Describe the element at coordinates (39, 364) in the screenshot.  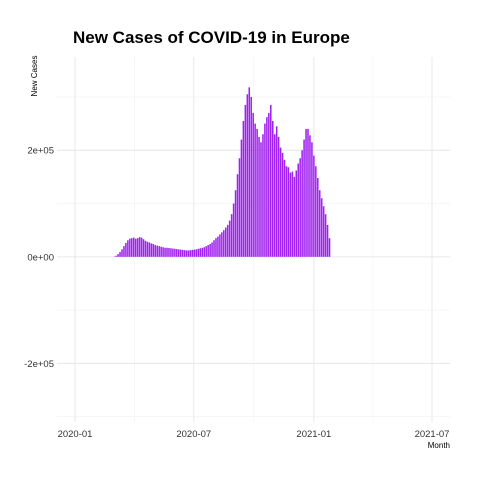
I see `y-tick-label: -2e+05` at that location.